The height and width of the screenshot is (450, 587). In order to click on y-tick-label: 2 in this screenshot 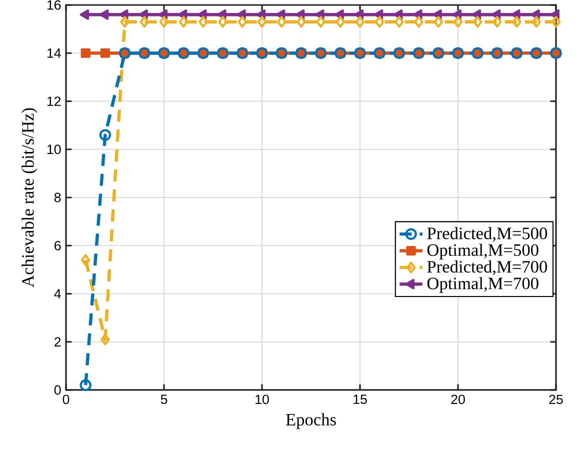, I will do `click(57, 342)`.